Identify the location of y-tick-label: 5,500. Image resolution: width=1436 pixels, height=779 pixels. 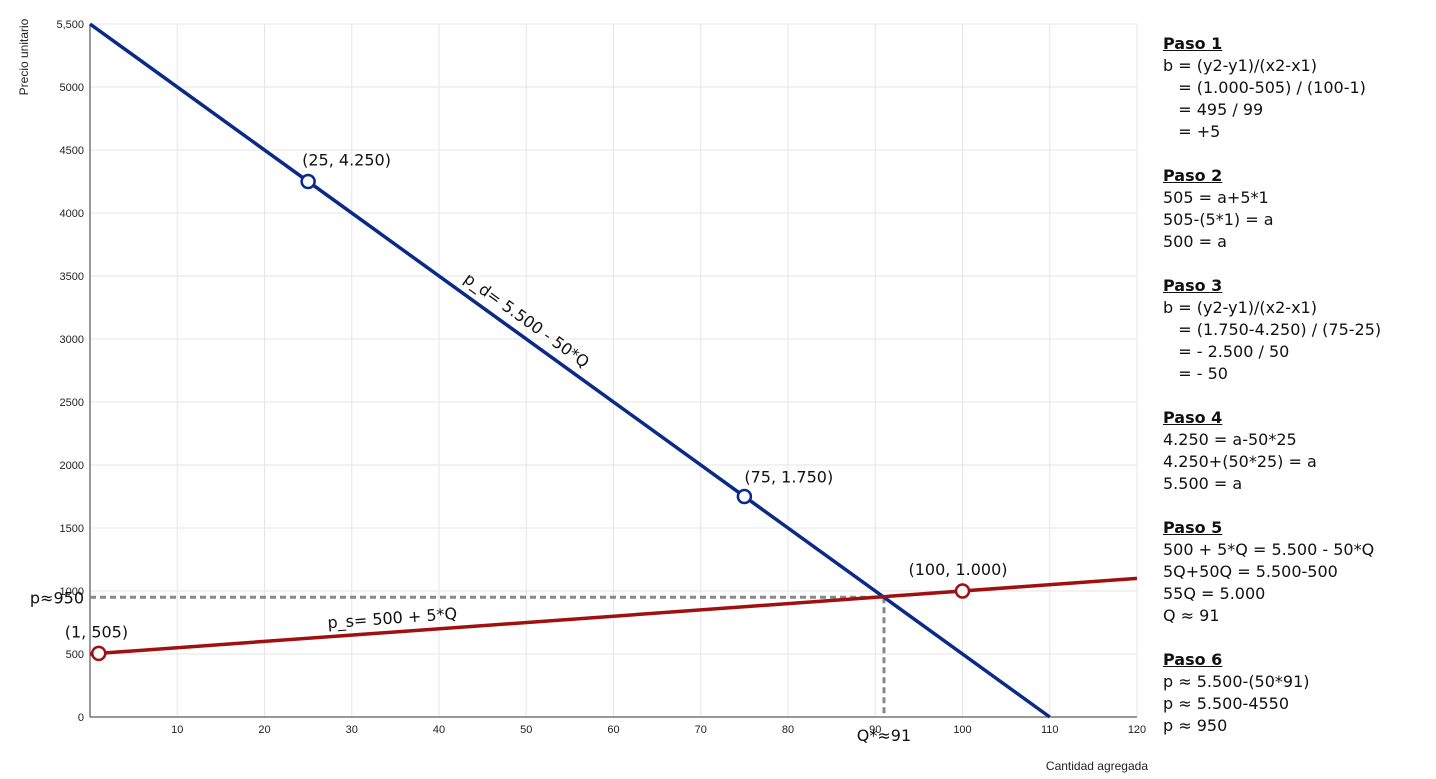
(70, 25).